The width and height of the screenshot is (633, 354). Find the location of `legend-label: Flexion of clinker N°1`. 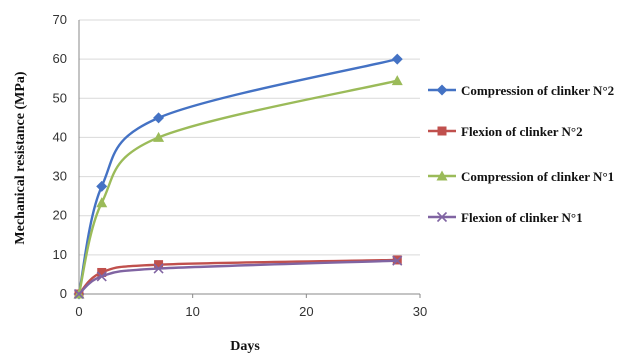

legend-label: Flexion of clinker N°1 is located at coordinates (522, 217).